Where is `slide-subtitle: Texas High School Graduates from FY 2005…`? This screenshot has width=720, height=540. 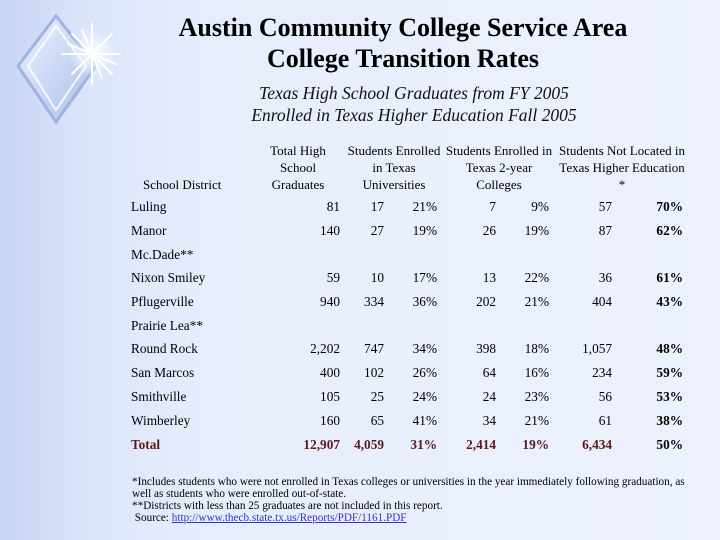
slide-subtitle: Texas High School Graduates from FY 2005… is located at coordinates (410, 104).